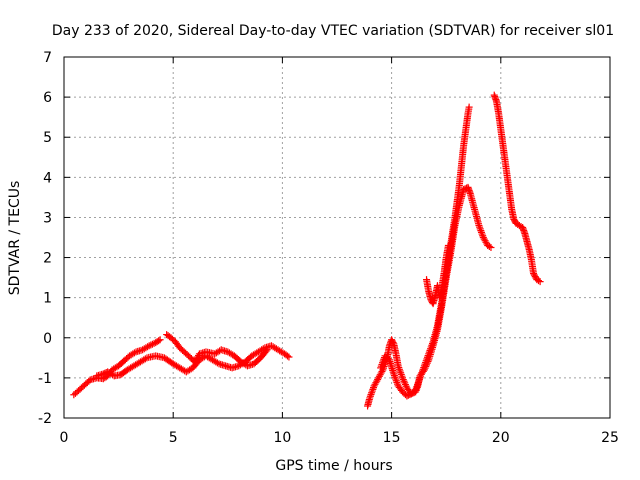 This screenshot has height=480, width=640. I want to click on x-tick-label: 10, so click(282, 438).